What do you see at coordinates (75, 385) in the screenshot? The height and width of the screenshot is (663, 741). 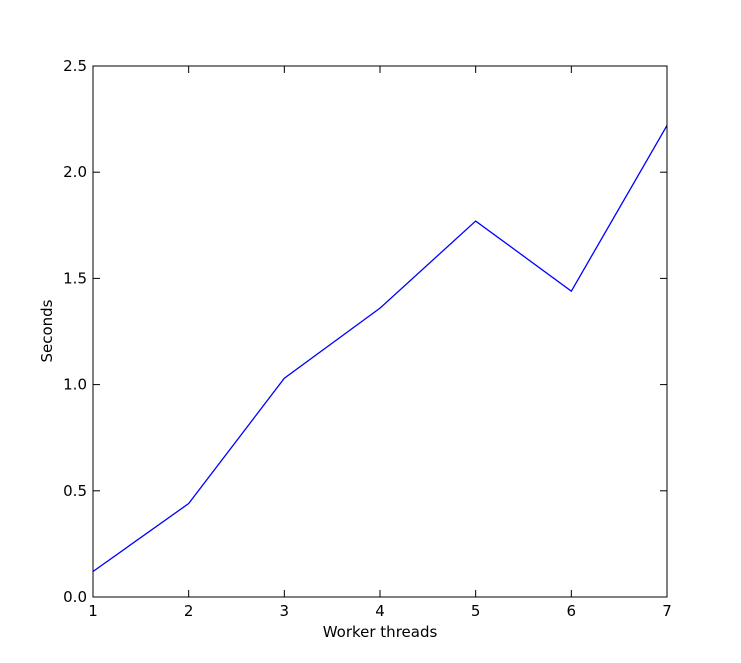 I see `y-tick-label: 1.0` at bounding box center [75, 385].